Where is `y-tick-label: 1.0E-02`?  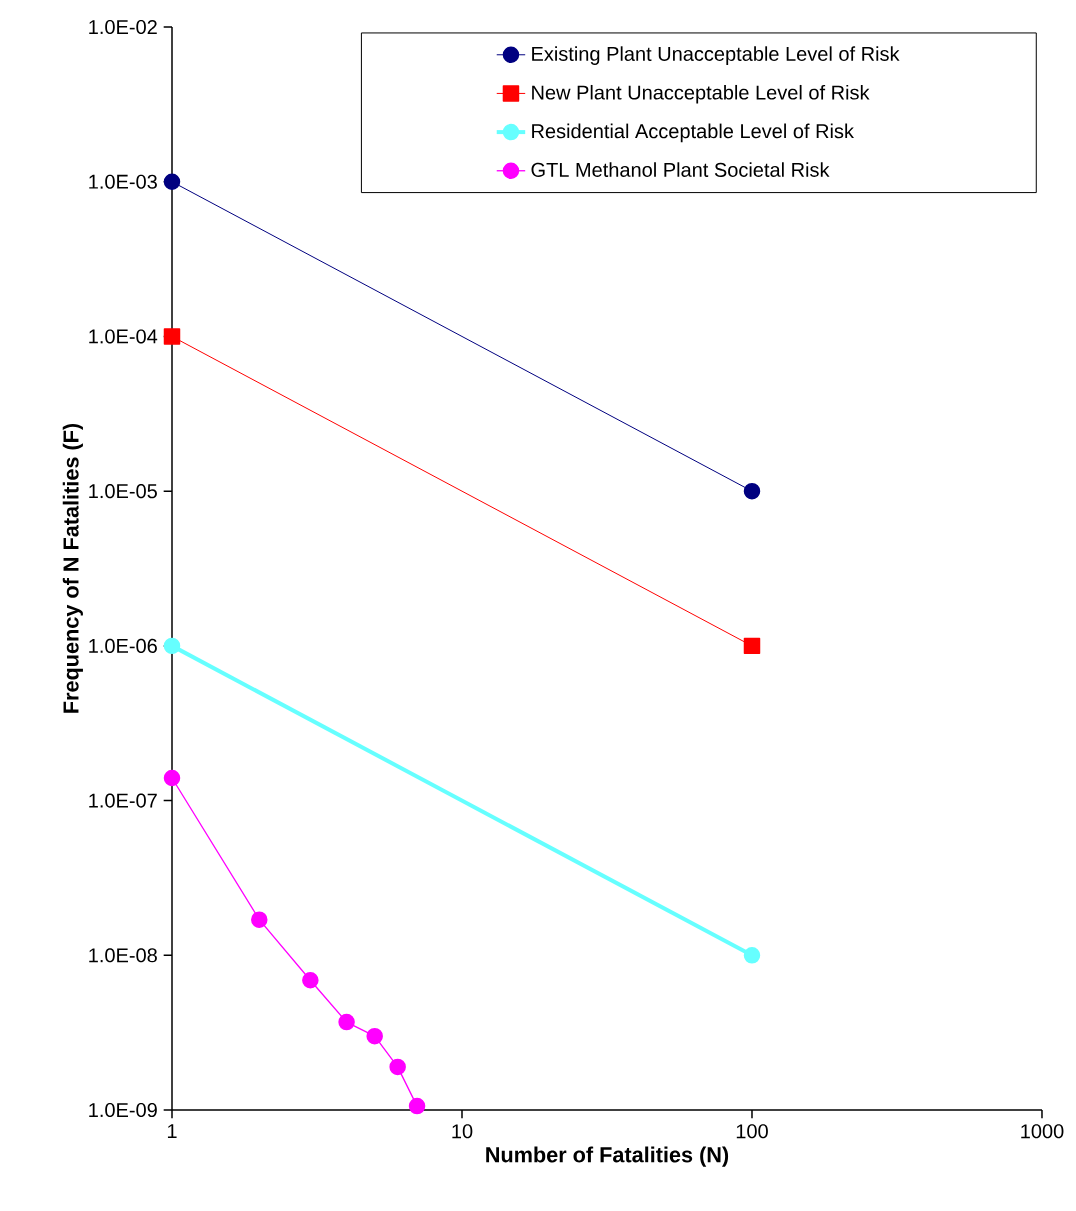
y-tick-label: 1.0E-02 is located at coordinates (123, 27).